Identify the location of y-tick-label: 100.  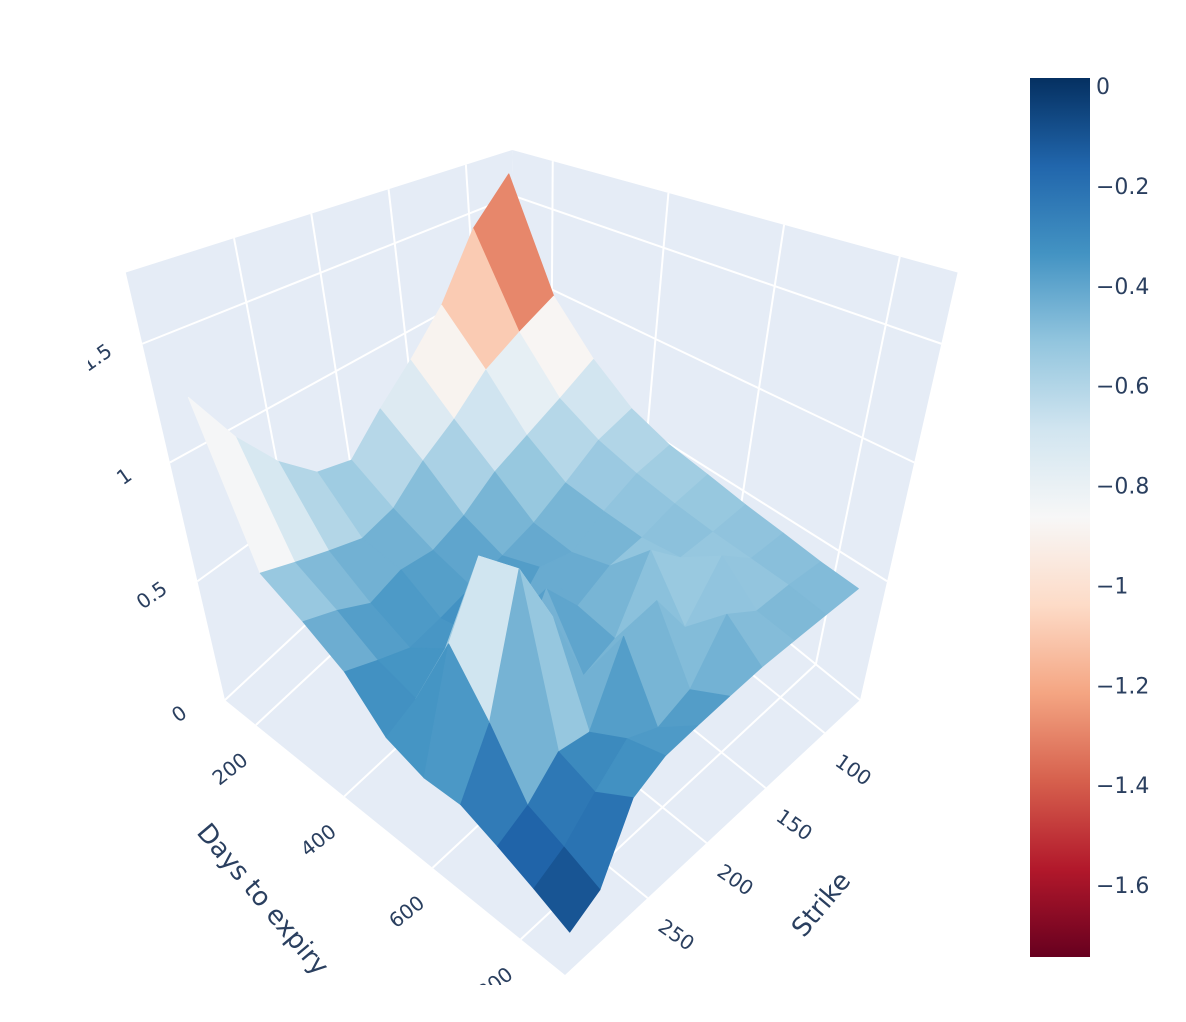
(853, 770).